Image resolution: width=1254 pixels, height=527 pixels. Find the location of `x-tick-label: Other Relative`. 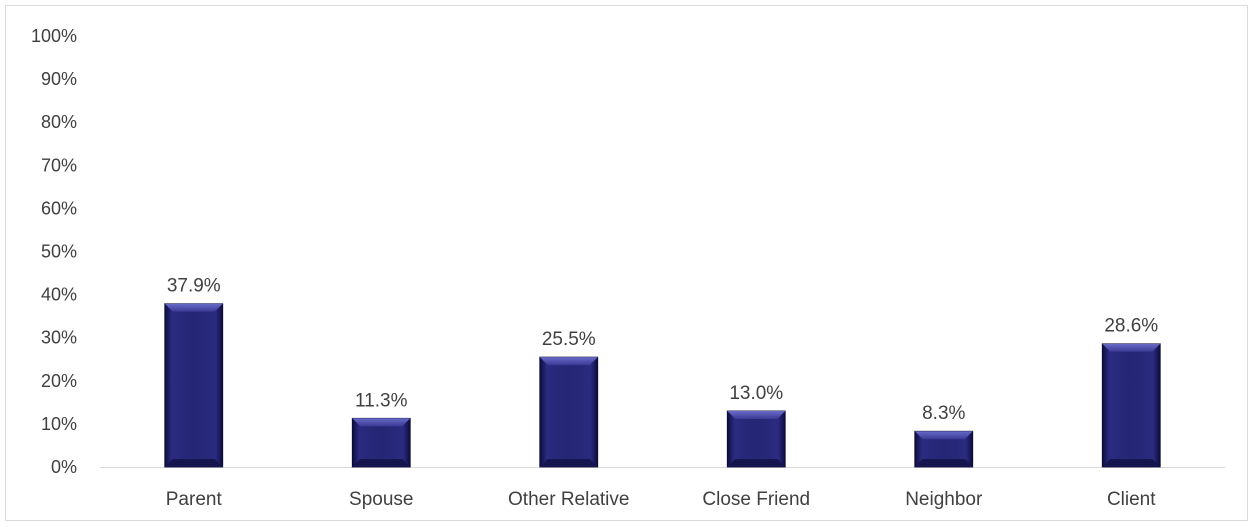

x-tick-label: Other Relative is located at coordinates (568, 499).